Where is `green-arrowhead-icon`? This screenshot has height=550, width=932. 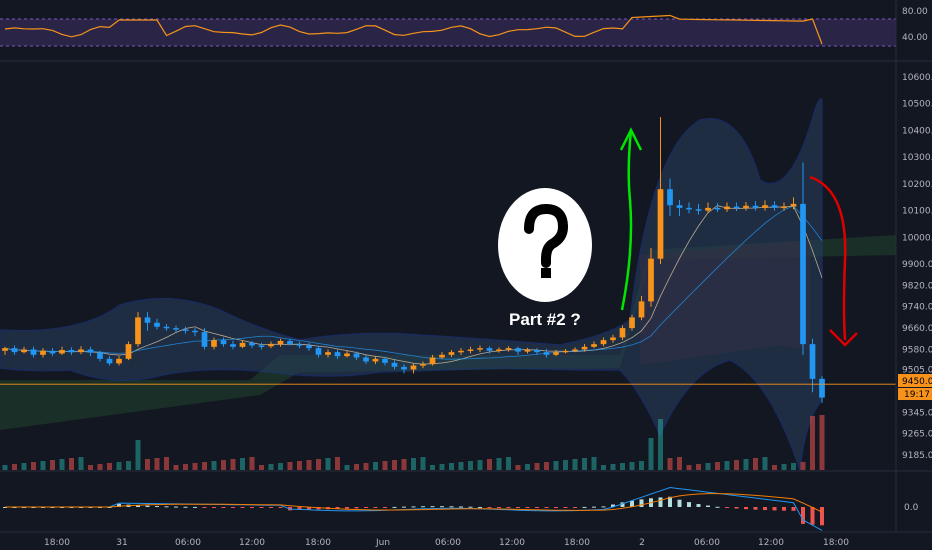
green-arrowhead-icon is located at coordinates (631, 139).